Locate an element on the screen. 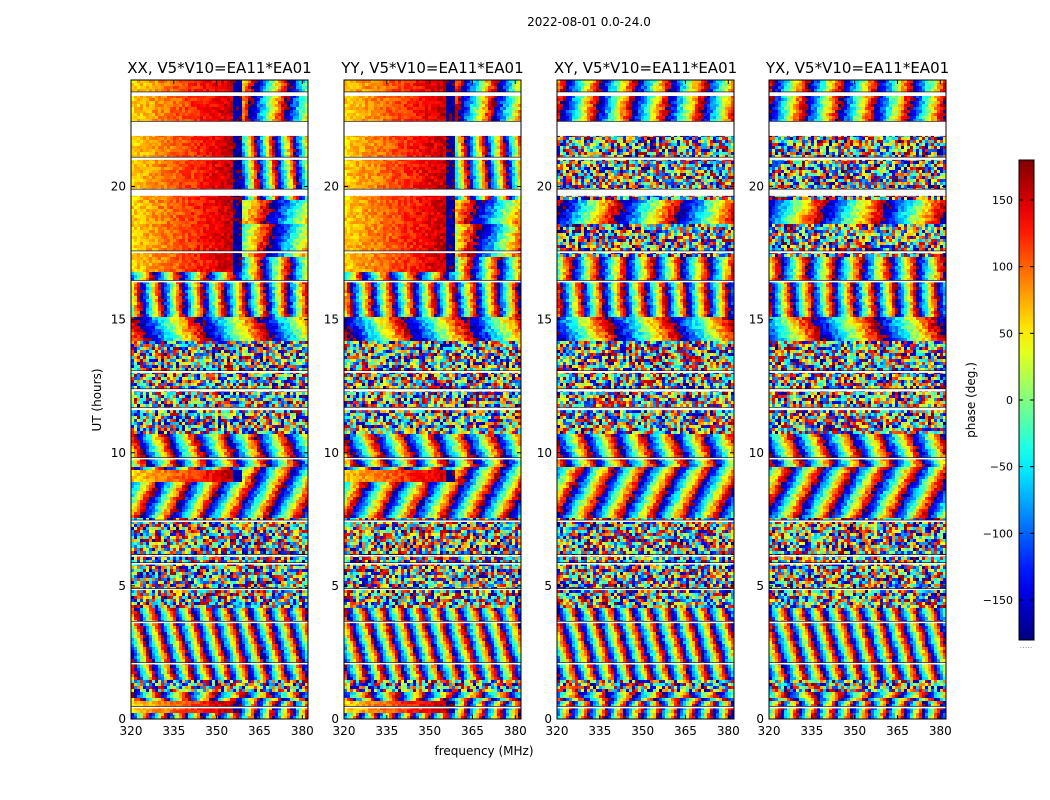 The height and width of the screenshot is (800, 1050). panel-xy-raster is located at coordinates (645, 399).